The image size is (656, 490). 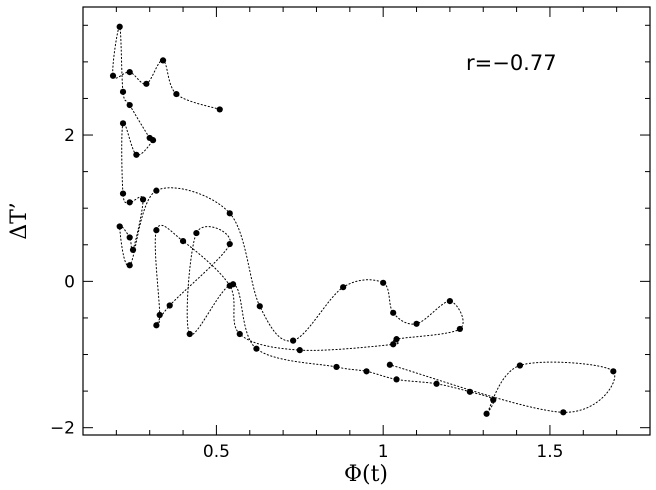 What do you see at coordinates (69, 136) in the screenshot?
I see `y-tick-label: 2` at bounding box center [69, 136].